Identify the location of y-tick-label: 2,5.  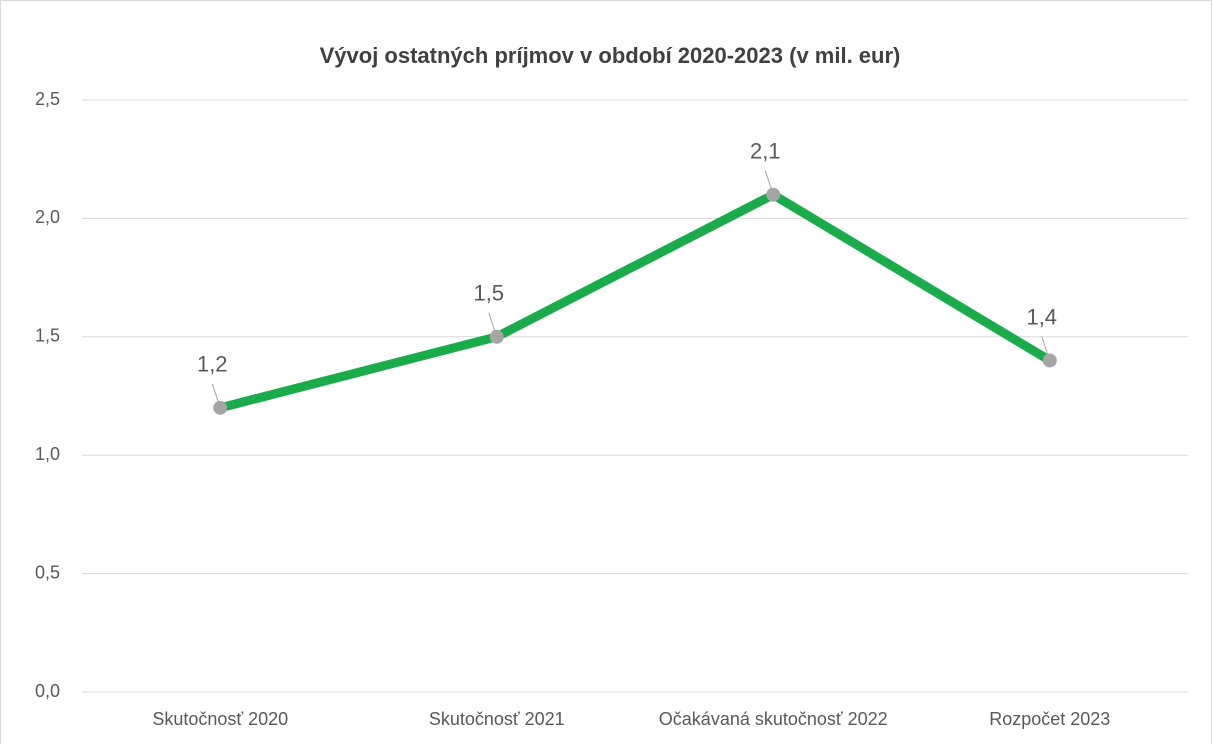
(47, 99).